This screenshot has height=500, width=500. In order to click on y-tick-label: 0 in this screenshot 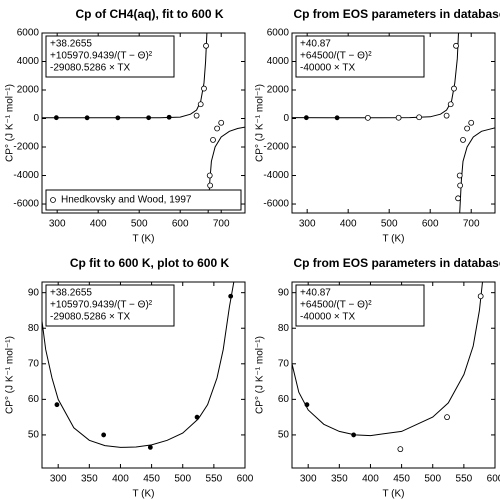, I will do `click(286, 118)`.